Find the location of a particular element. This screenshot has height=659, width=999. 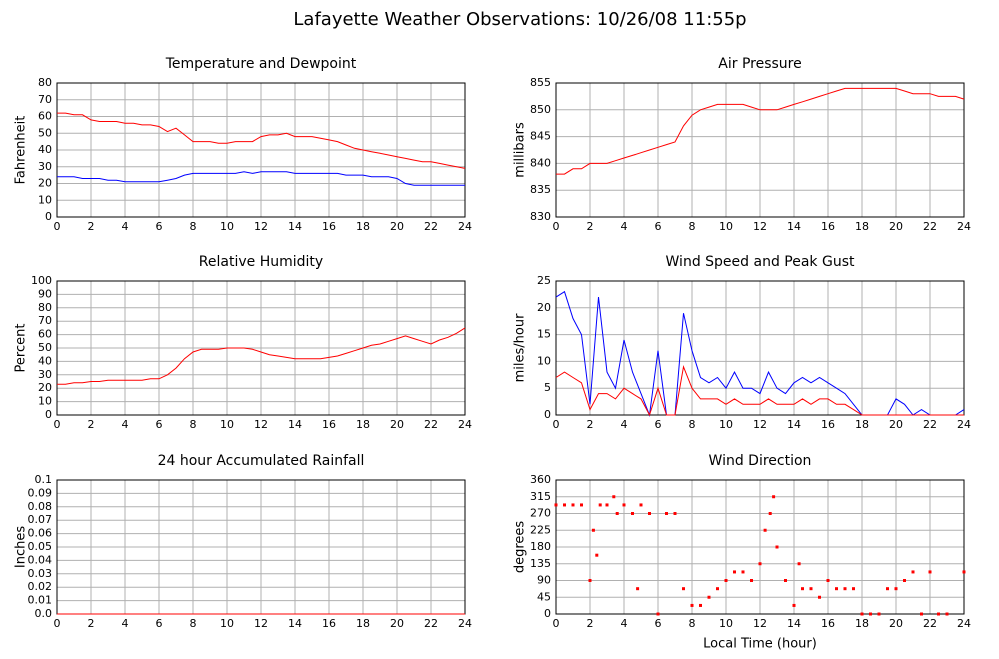

y-tick-label: 10 is located at coordinates (544, 360).